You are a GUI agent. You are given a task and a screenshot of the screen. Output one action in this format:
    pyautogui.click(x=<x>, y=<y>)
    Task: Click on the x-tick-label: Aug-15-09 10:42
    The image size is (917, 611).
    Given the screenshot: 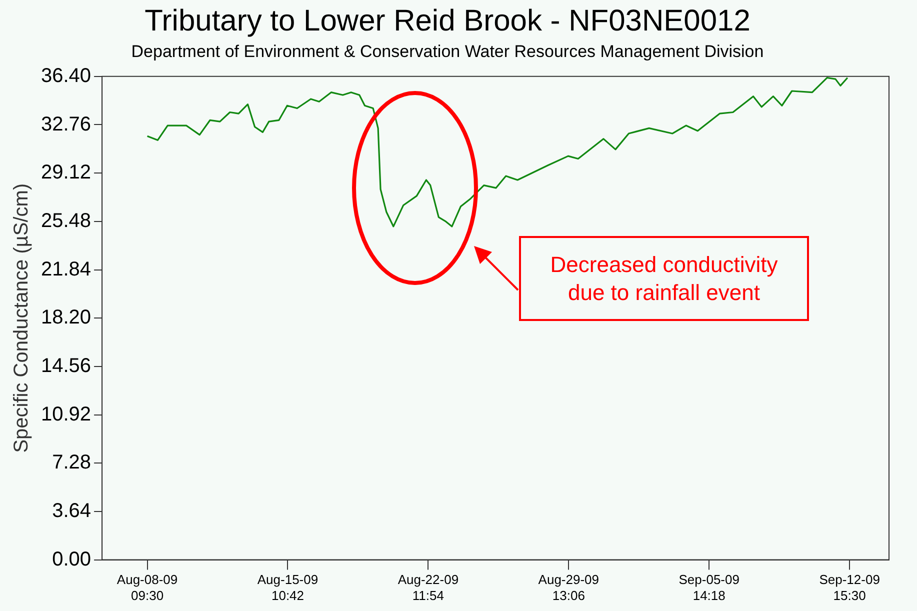 What is the action you would take?
    pyautogui.click(x=287, y=587)
    